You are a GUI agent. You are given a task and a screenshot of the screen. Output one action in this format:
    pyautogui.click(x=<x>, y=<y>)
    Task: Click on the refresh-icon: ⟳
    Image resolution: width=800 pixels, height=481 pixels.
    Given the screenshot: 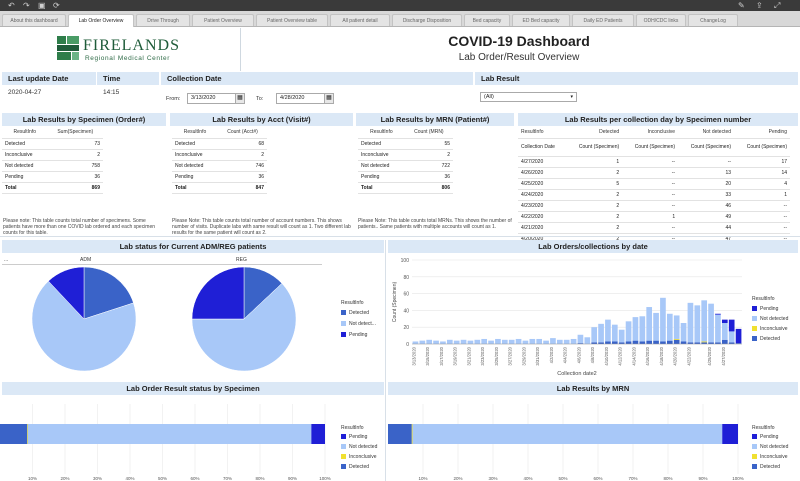 What is the action you would take?
    pyautogui.click(x=56, y=5)
    